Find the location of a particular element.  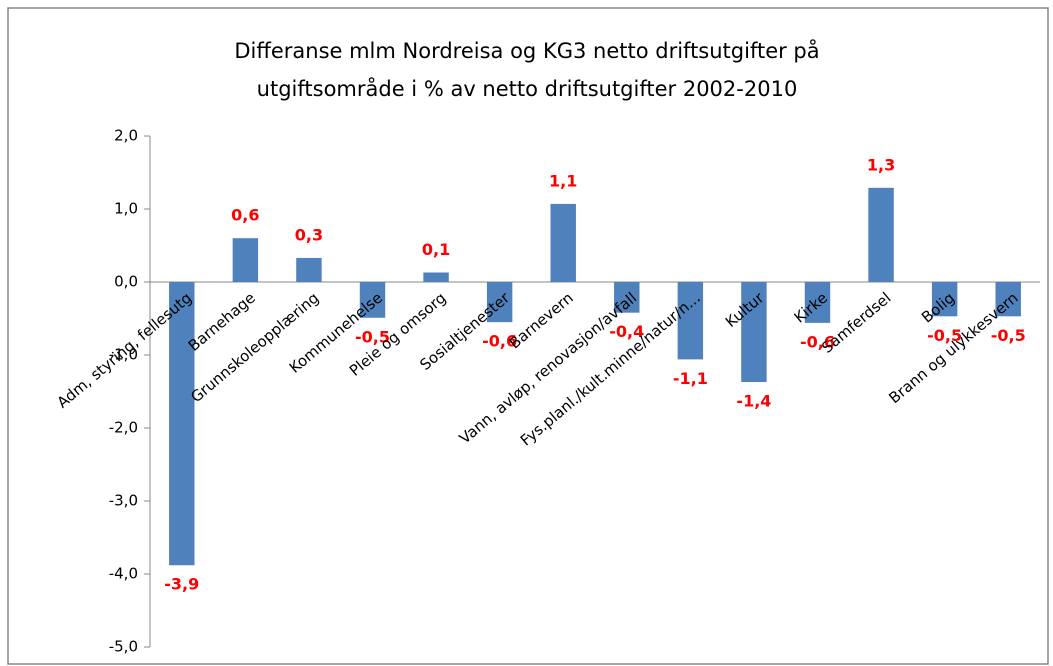

y-tick-label: -5,0 is located at coordinates (123, 647).